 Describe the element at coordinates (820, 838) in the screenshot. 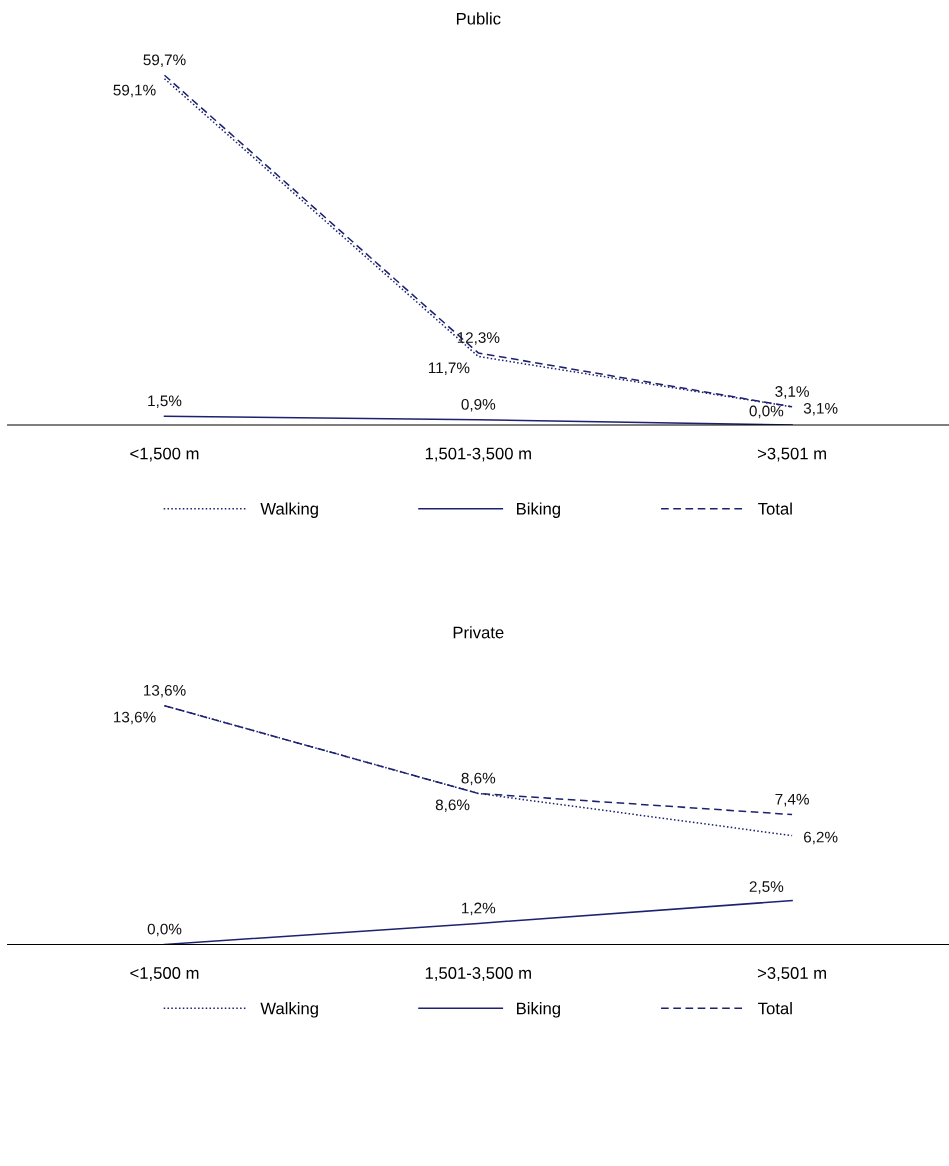

I see `data-label: 6,2%` at that location.